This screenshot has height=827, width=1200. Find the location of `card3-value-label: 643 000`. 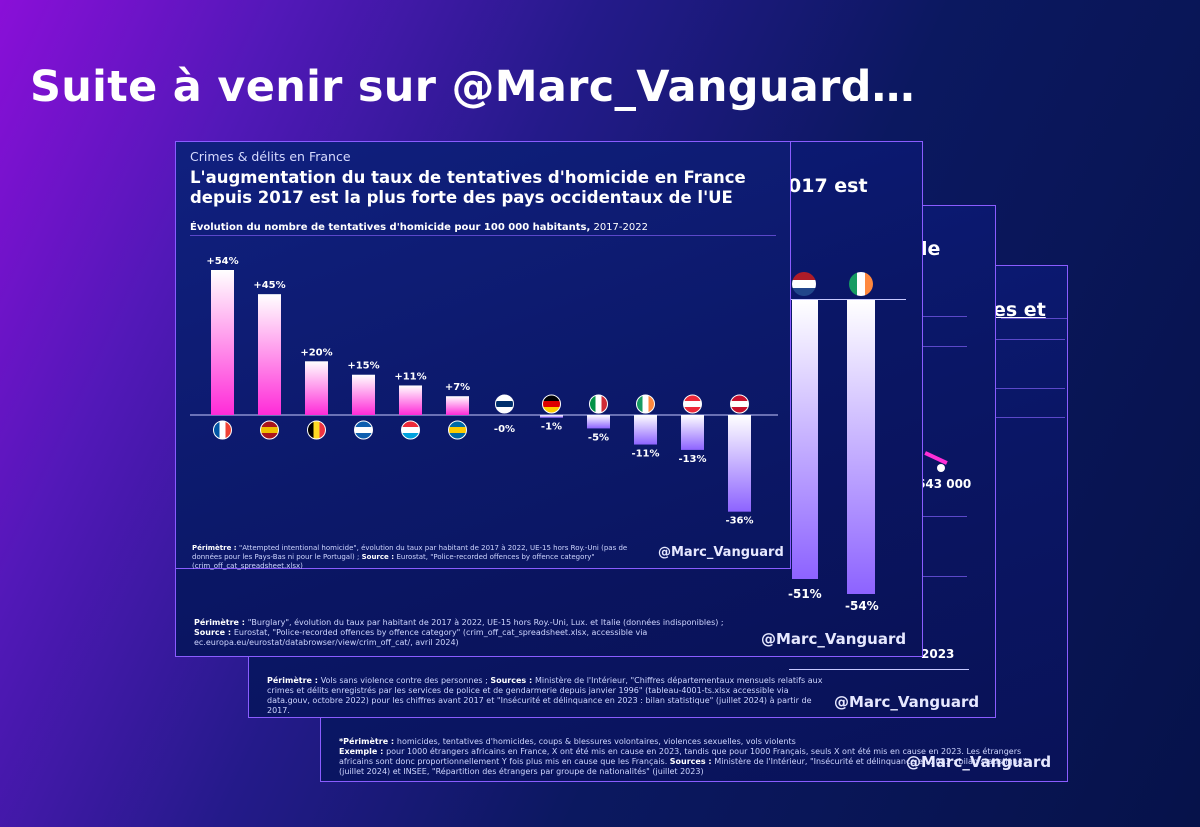

card3-value-label: 643 000 is located at coordinates (944, 484).